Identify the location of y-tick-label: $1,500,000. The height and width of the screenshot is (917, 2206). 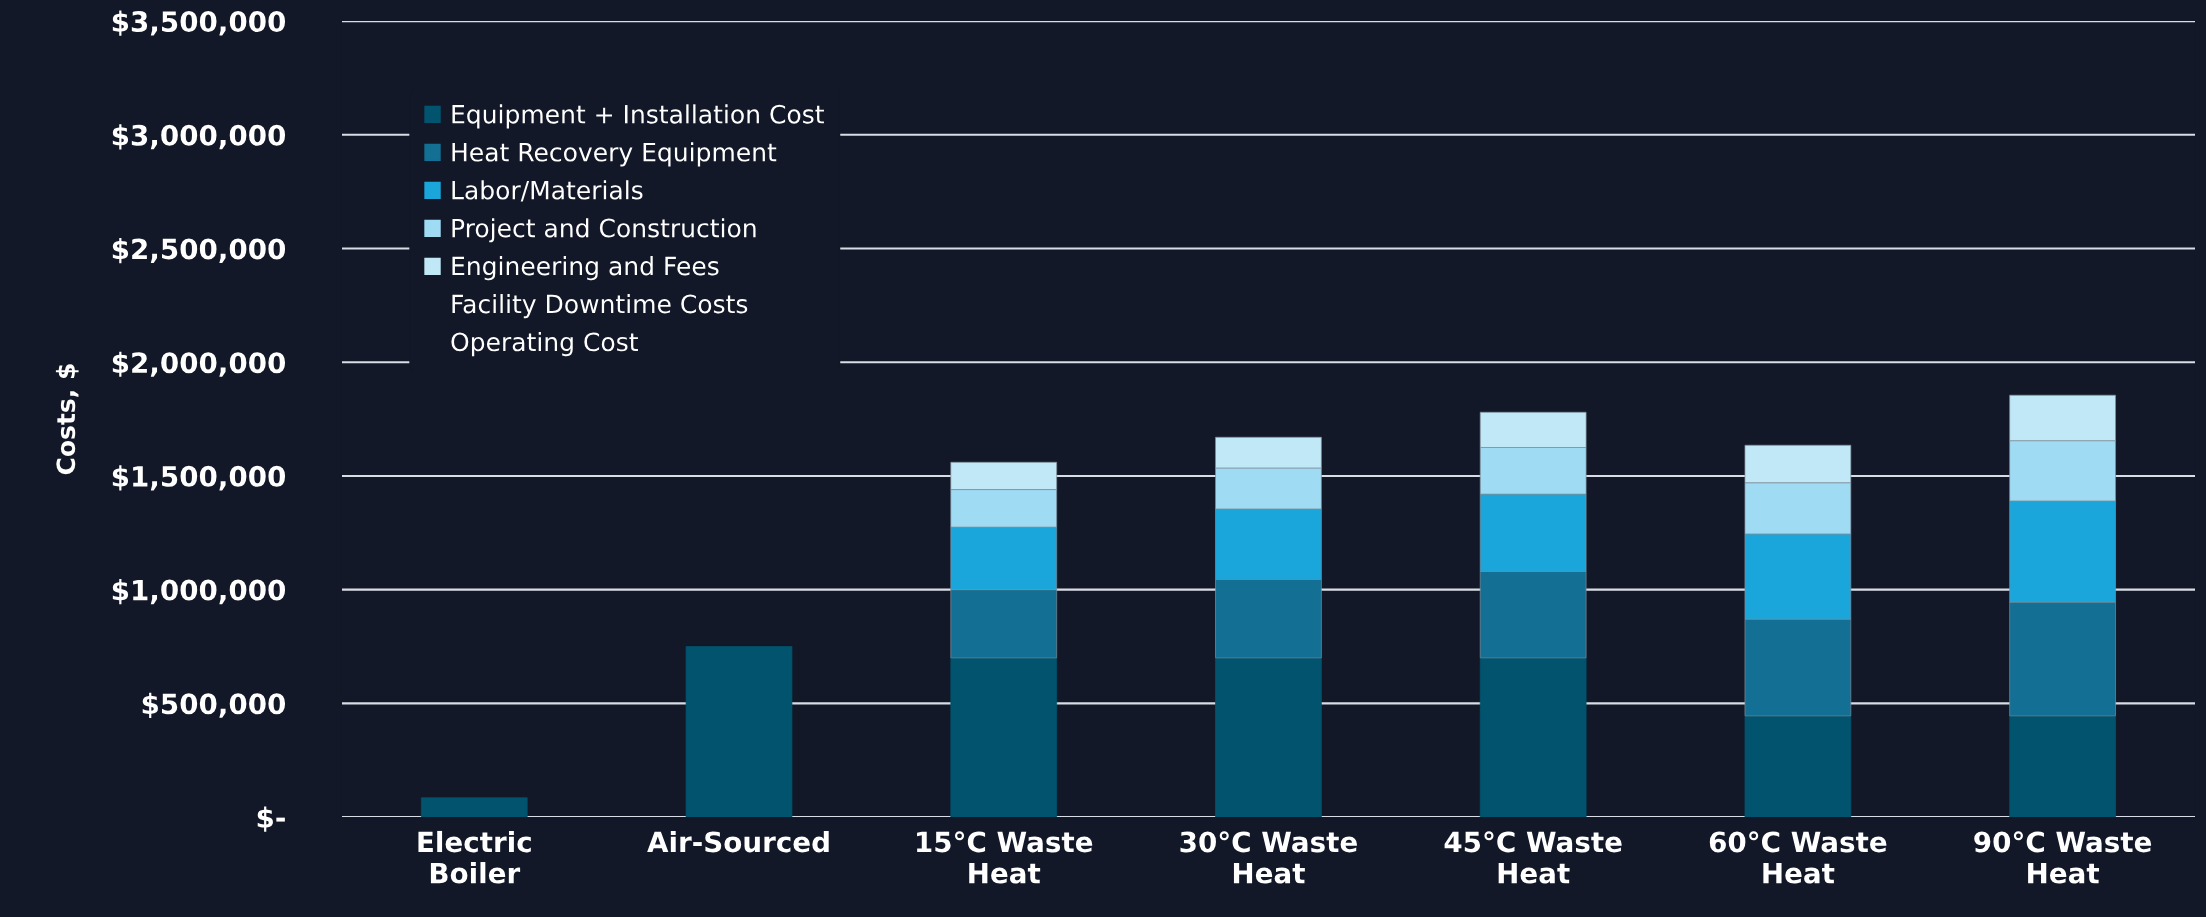
(199, 478).